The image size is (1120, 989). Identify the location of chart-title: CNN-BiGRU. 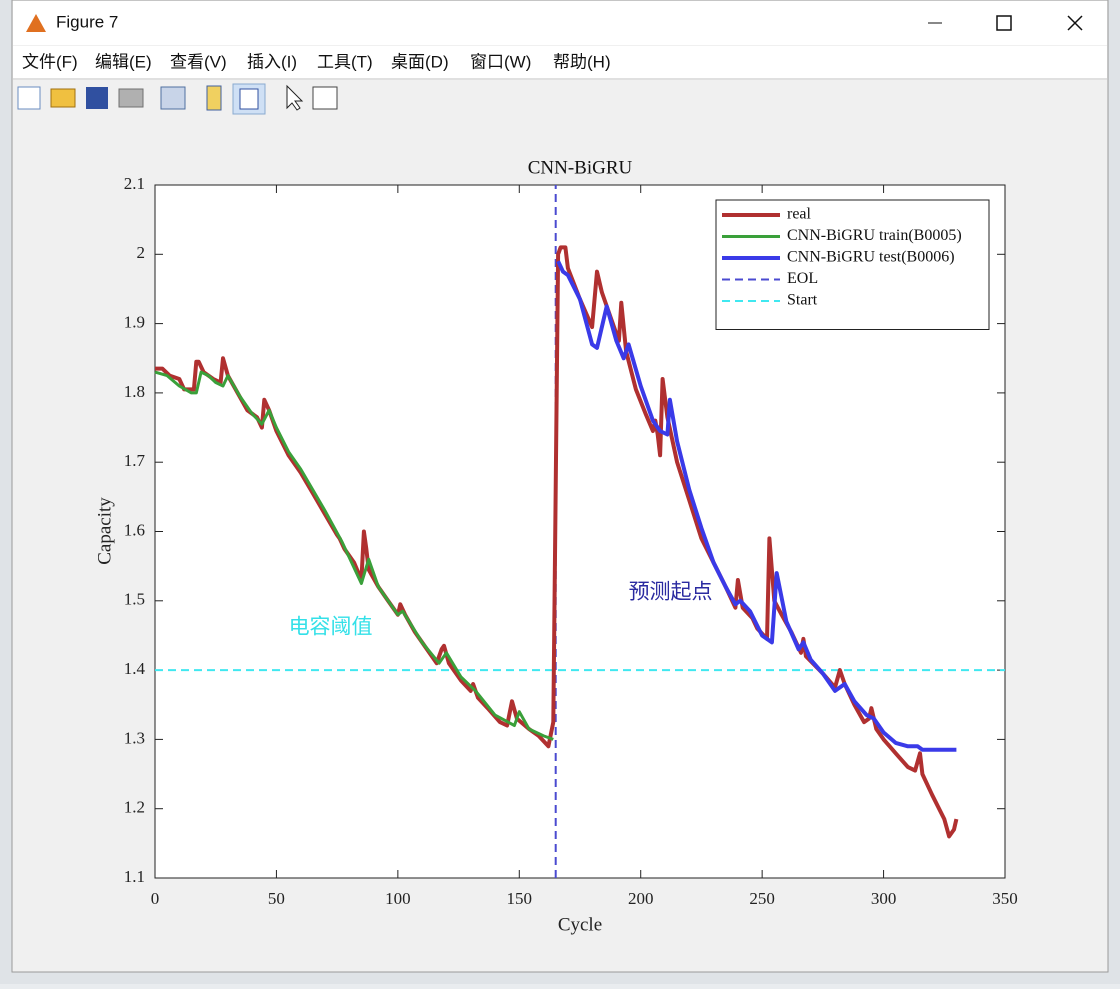
(580, 167).